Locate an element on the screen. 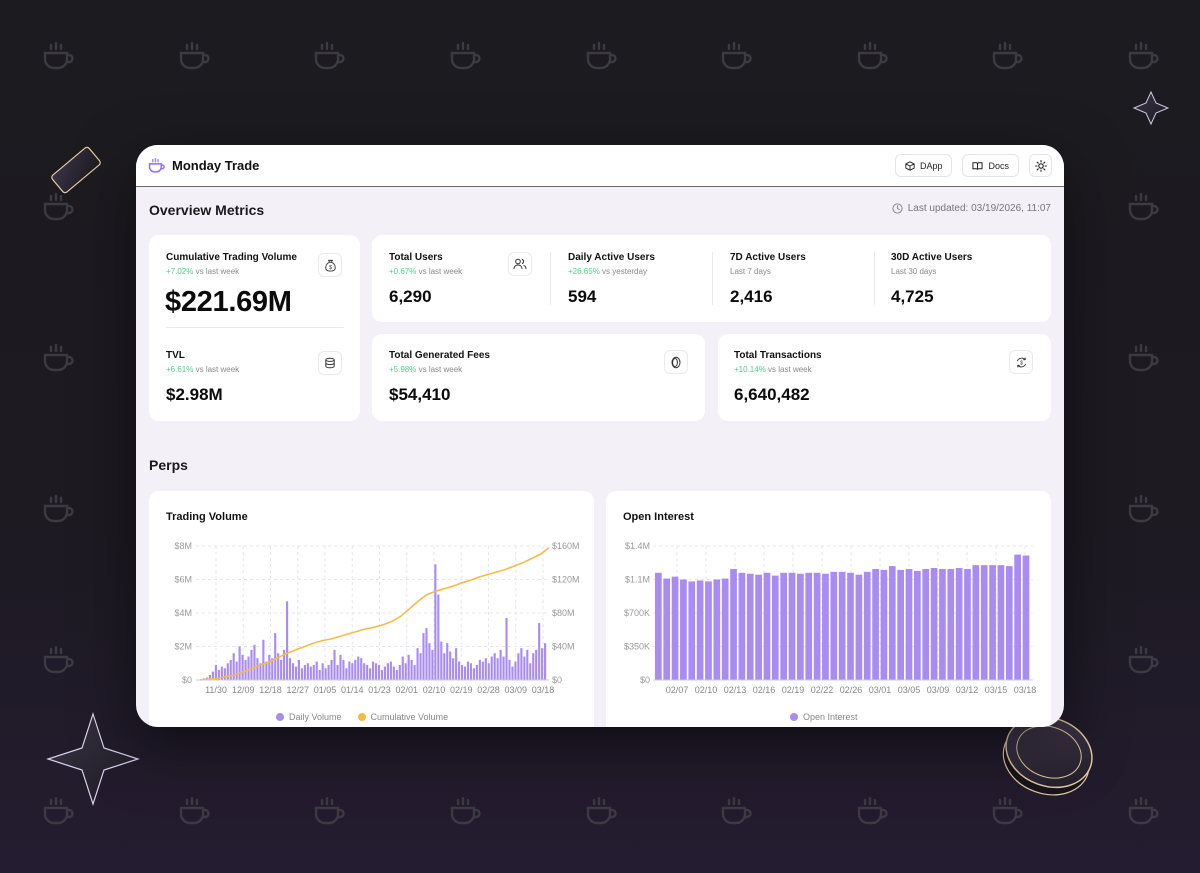  x-tick-label: 11/30 is located at coordinates (216, 690).